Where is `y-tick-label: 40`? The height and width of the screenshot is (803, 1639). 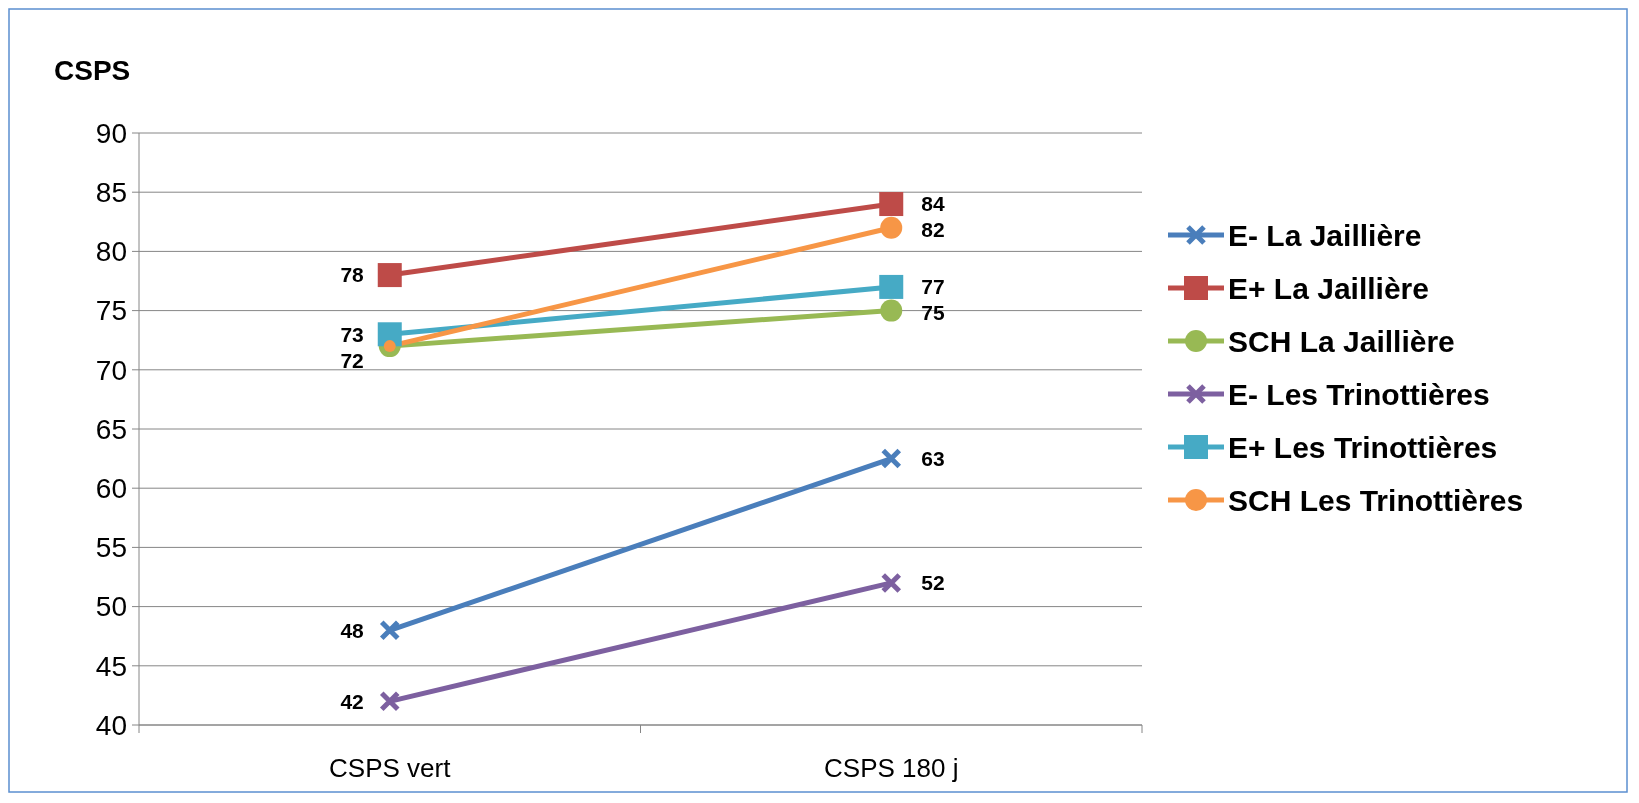 y-tick-label: 40 is located at coordinates (111, 725).